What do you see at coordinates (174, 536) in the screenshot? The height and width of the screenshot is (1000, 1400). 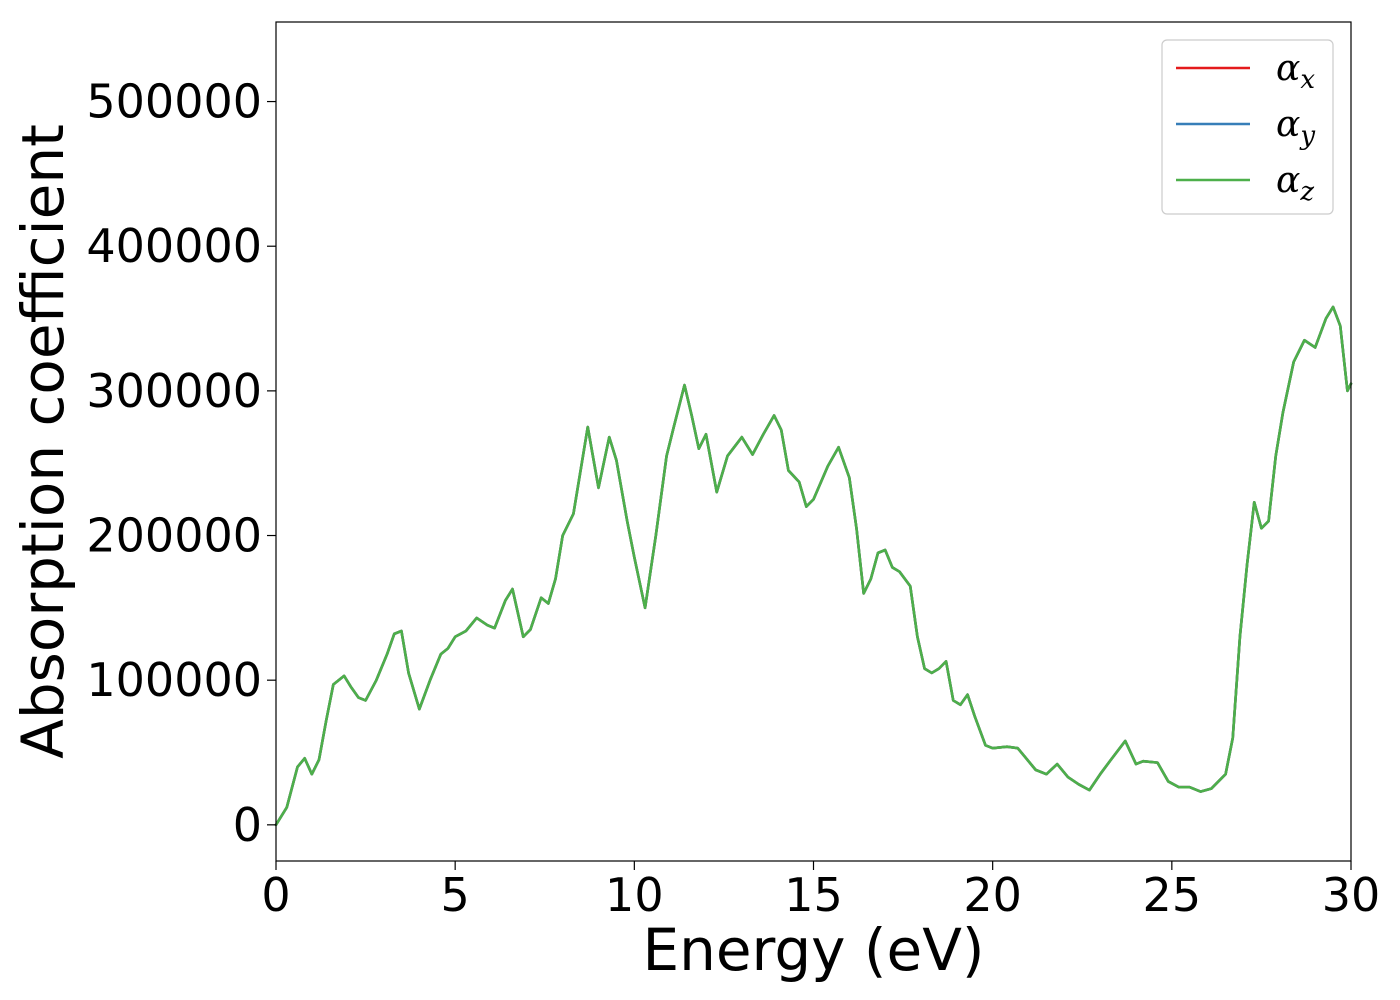 I see `y-tick-label: 200000` at bounding box center [174, 536].